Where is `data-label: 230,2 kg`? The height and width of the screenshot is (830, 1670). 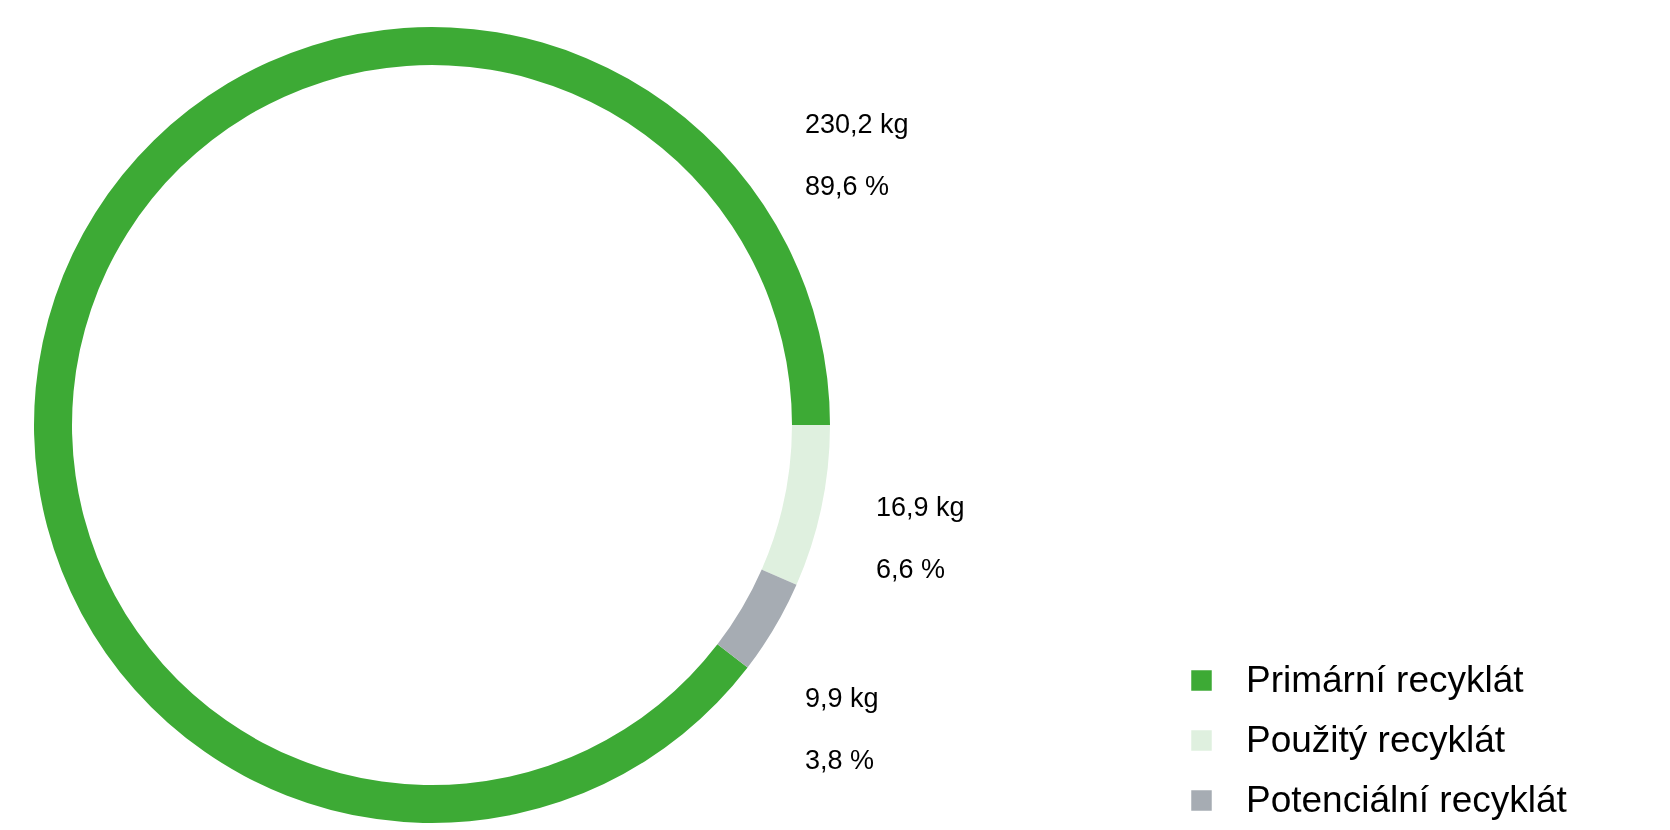
data-label: 230,2 kg is located at coordinates (857, 124).